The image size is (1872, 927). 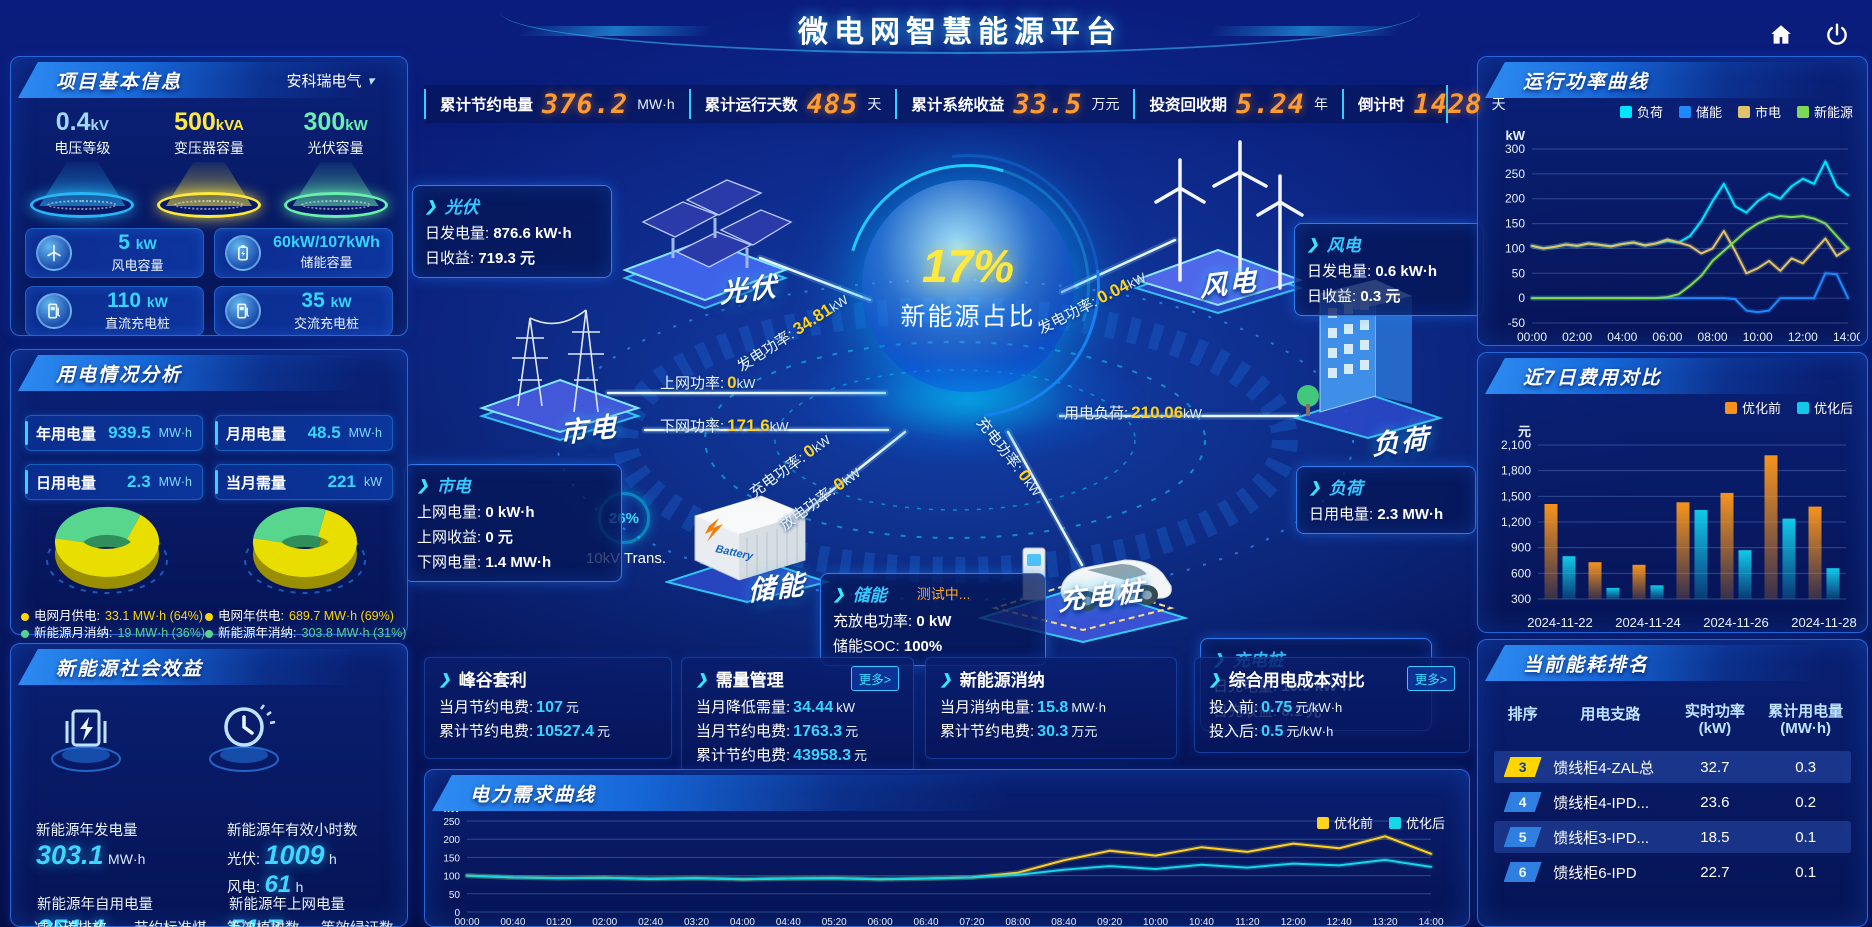 What do you see at coordinates (107, 550) in the screenshot?
I see `month-energy-donut-chart` at bounding box center [107, 550].